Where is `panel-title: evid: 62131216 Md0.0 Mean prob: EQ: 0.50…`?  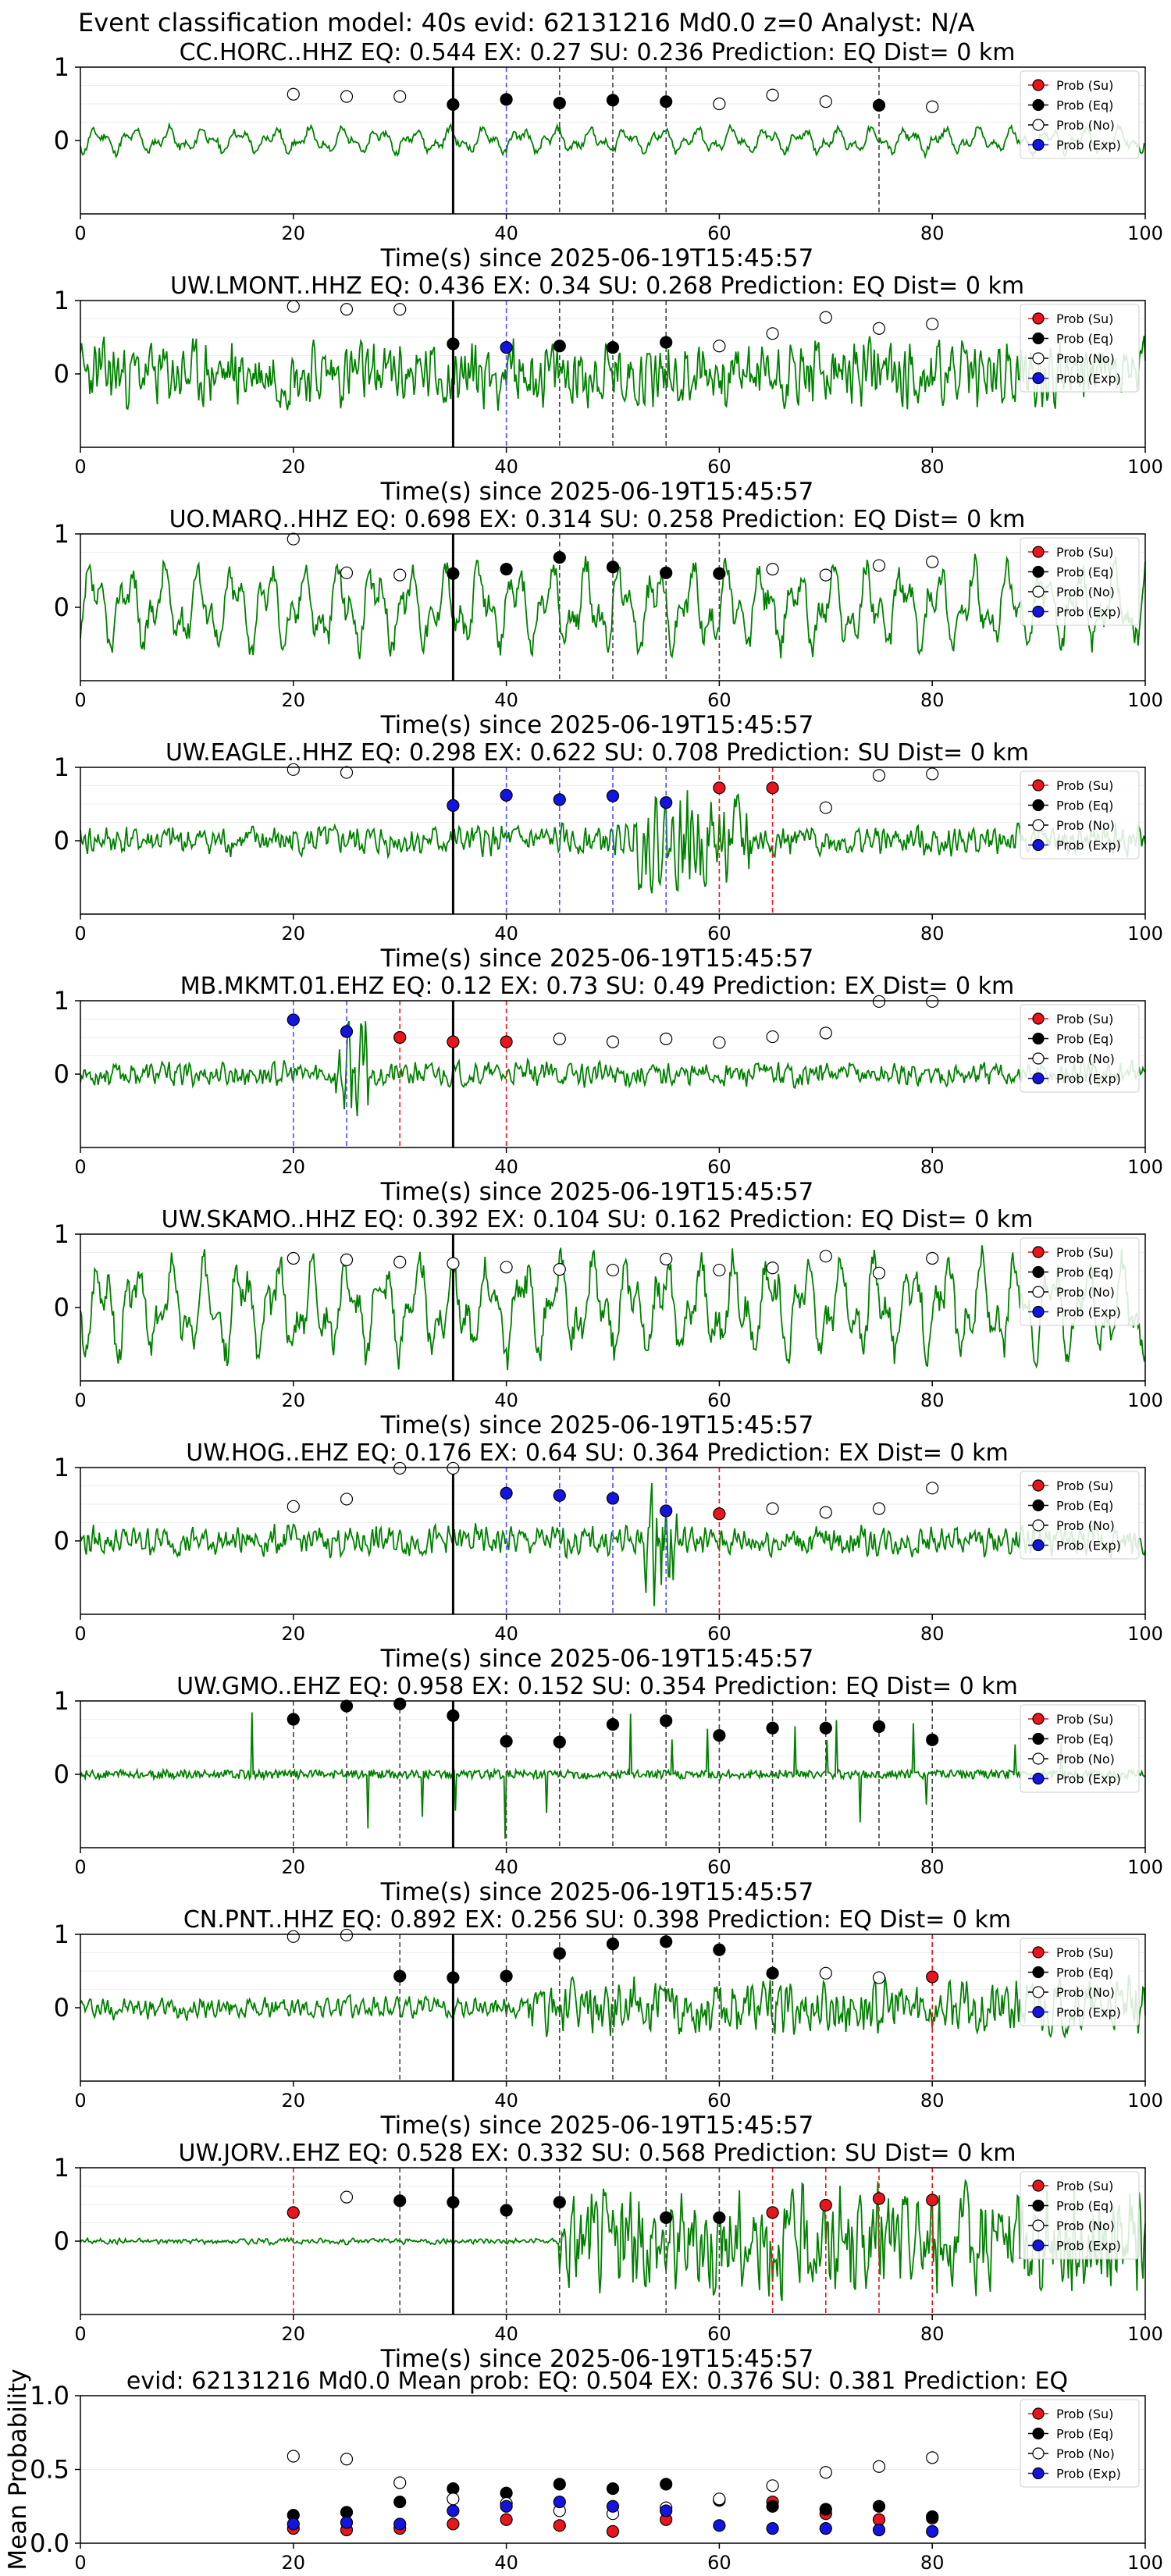 panel-title: evid: 62131216 Md0.0 Mean prob: EQ: 0.50… is located at coordinates (597, 2381).